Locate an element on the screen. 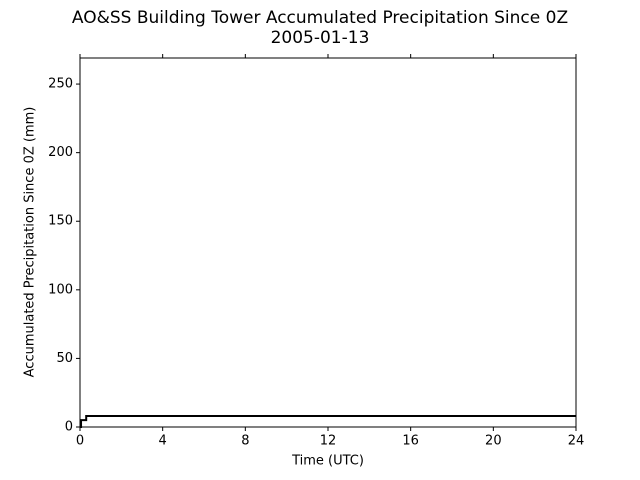  y-tick-label: 50 is located at coordinates (64, 358).